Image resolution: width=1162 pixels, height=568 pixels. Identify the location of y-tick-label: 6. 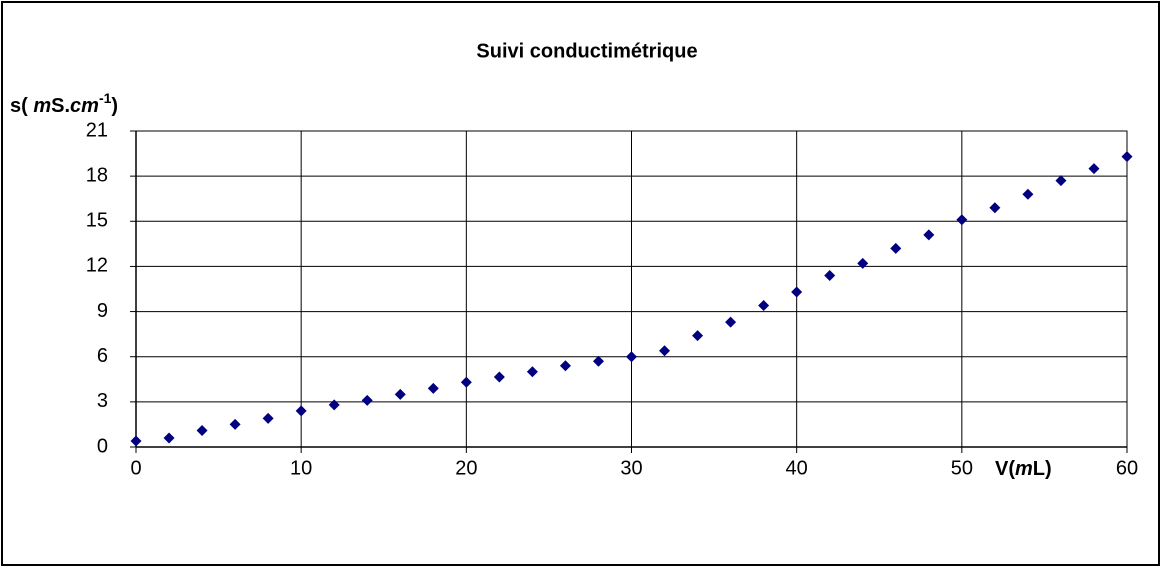
(102, 356).